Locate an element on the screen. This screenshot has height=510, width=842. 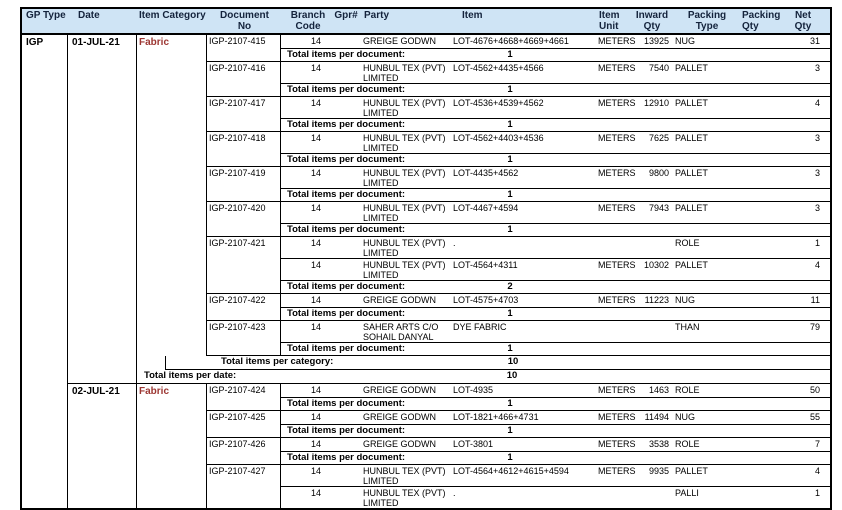
cell-inward-qty: 13925 is located at coordinates (656, 41).